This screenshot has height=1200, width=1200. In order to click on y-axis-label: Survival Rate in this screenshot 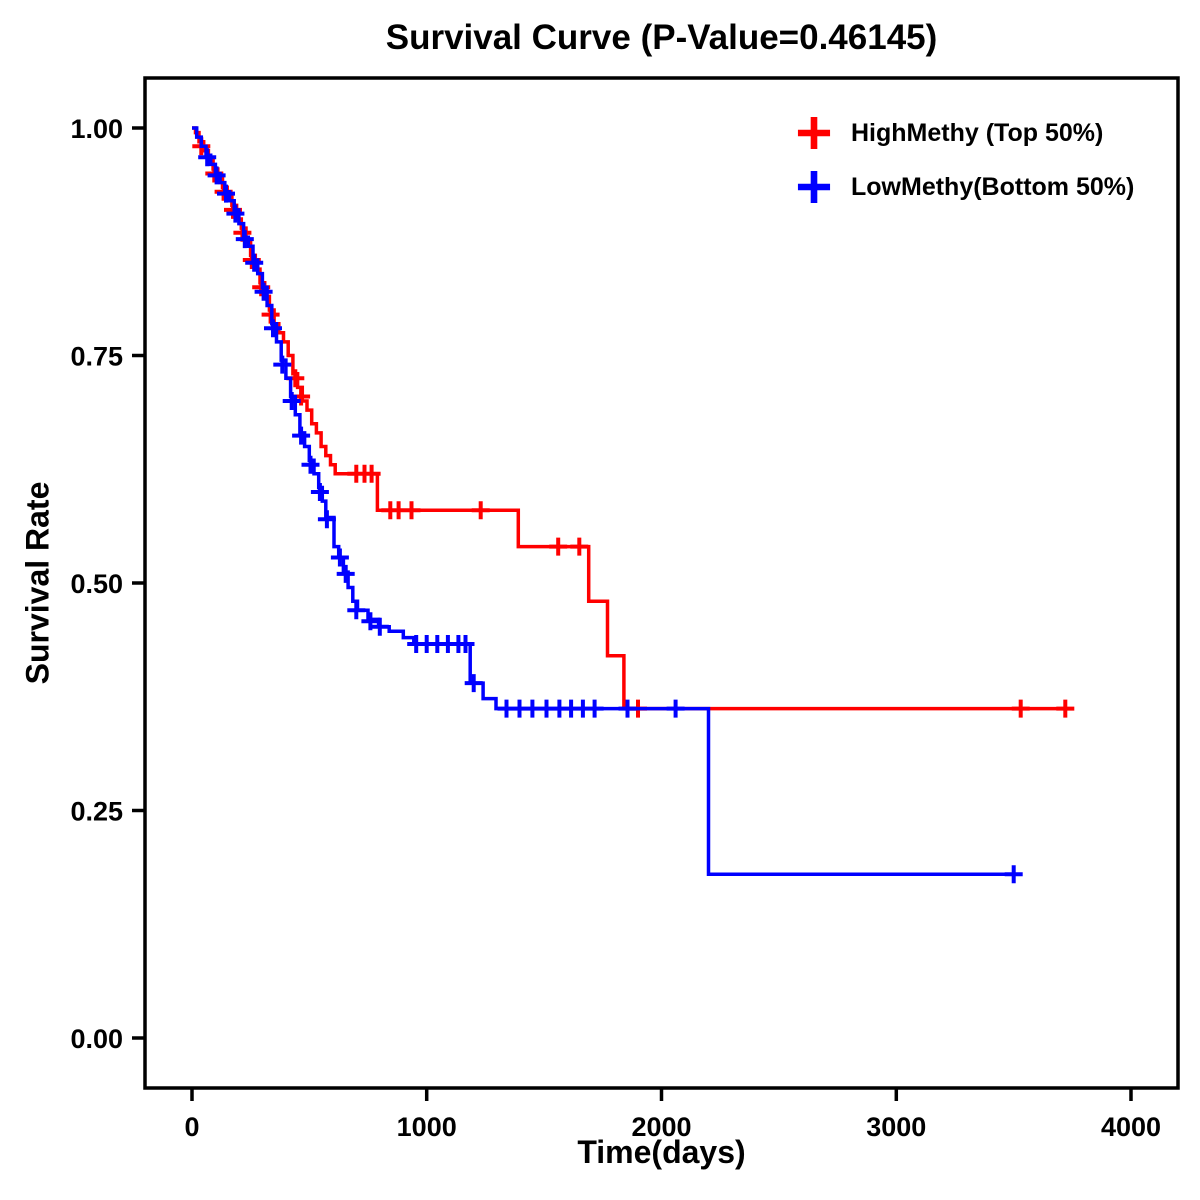, I will do `click(37, 583)`.